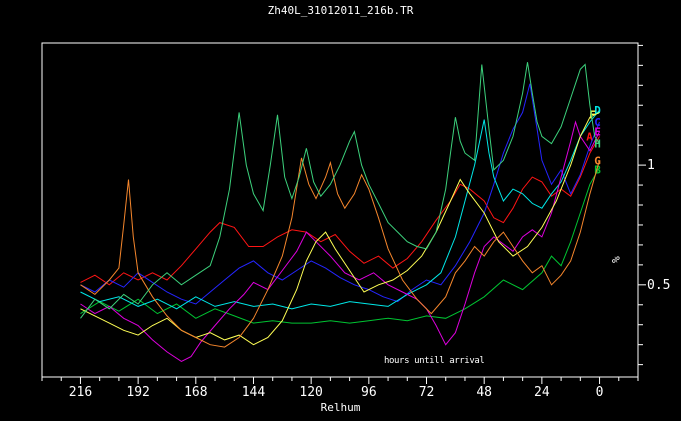 The image size is (681, 421). What do you see at coordinates (597, 160) in the screenshot?
I see `series-end-label-G: G` at bounding box center [597, 160].